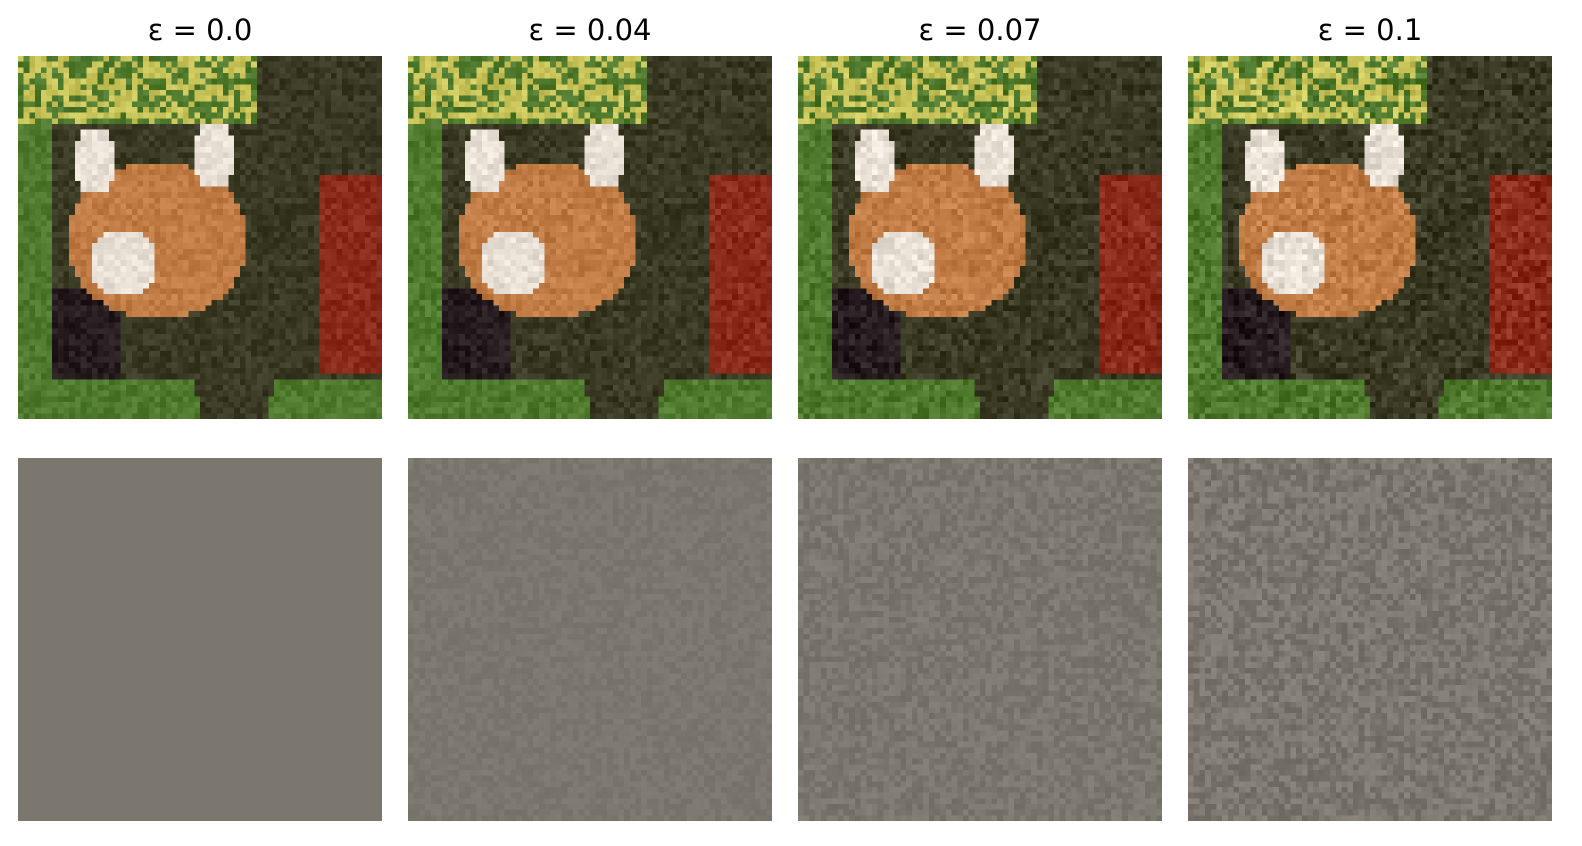  Describe the element at coordinates (590, 30) in the screenshot. I see `panel-title-eps-0-04: ε = 0.04` at that location.